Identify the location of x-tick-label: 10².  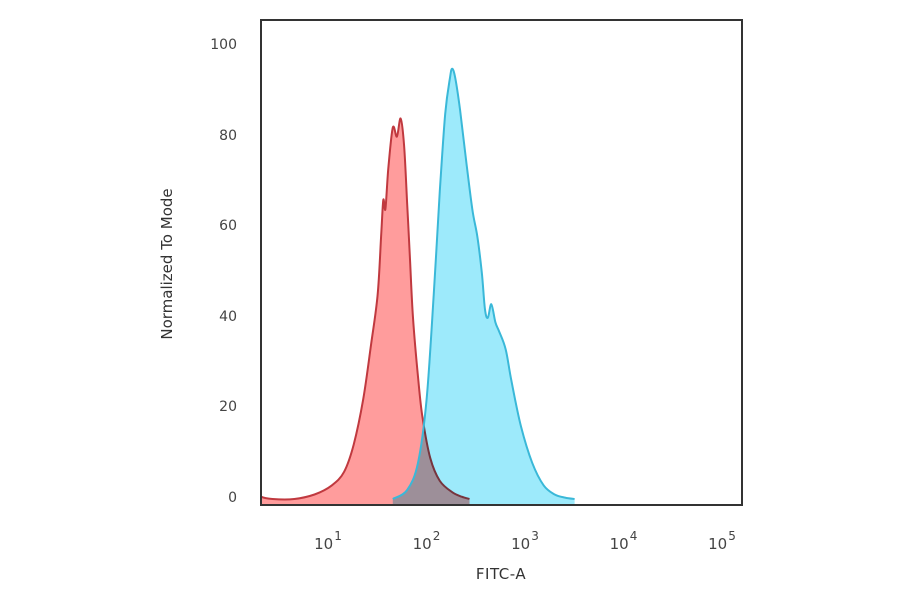
(426, 541).